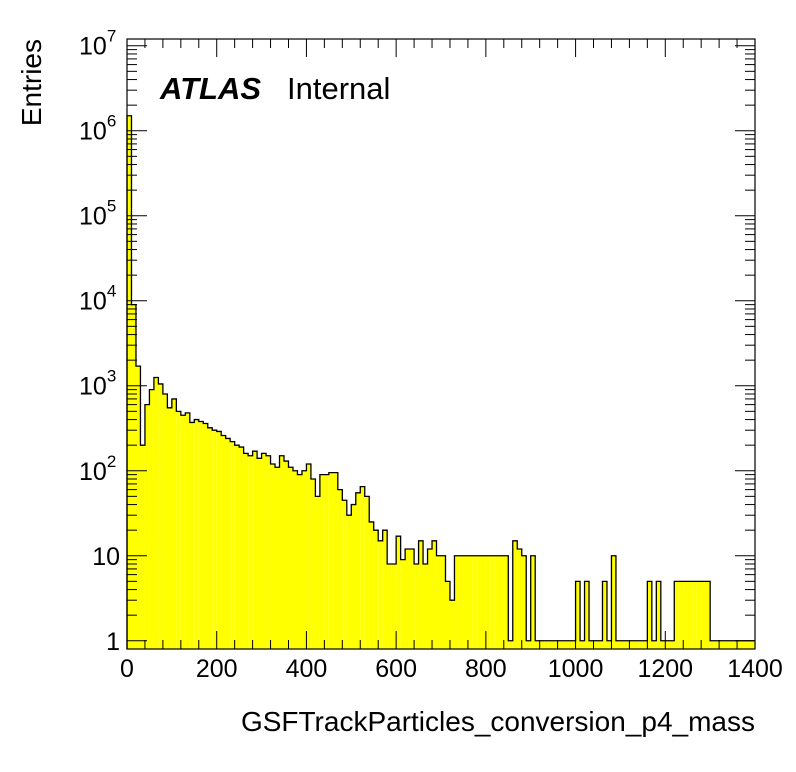 The image size is (796, 772). What do you see at coordinates (338, 88) in the screenshot?
I see `internal-label: Internal` at bounding box center [338, 88].